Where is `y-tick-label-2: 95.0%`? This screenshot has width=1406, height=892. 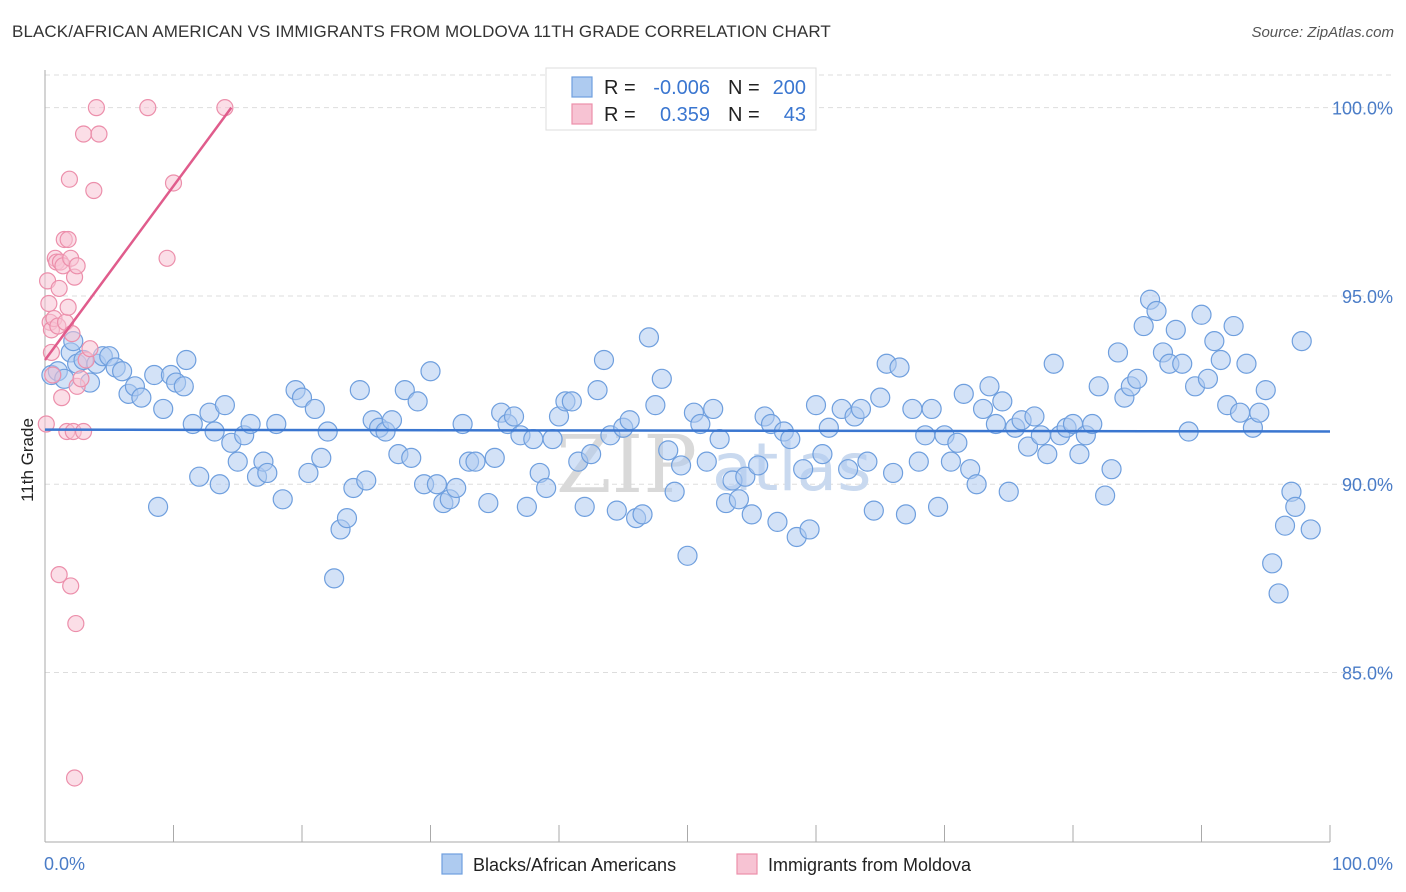 y-tick-label-2: 95.0% is located at coordinates (1367, 297).